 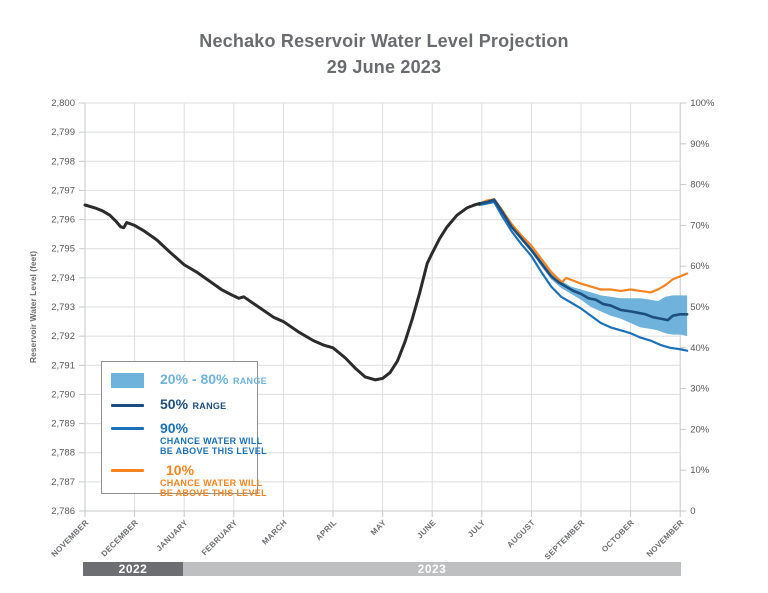 What do you see at coordinates (63, 424) in the screenshot?
I see `y-axis-tick-label: 2,789` at bounding box center [63, 424].